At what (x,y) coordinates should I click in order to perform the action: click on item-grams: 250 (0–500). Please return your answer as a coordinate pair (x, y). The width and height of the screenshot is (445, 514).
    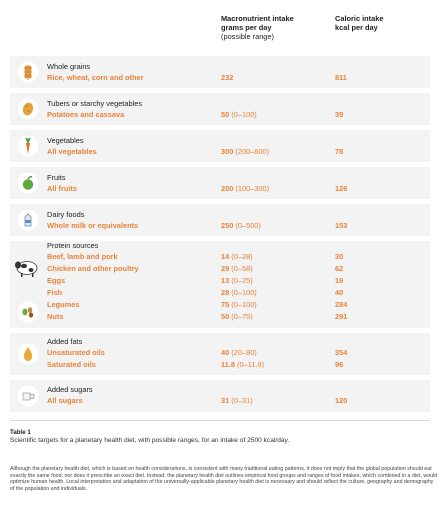
    Looking at the image, I should click on (241, 225).